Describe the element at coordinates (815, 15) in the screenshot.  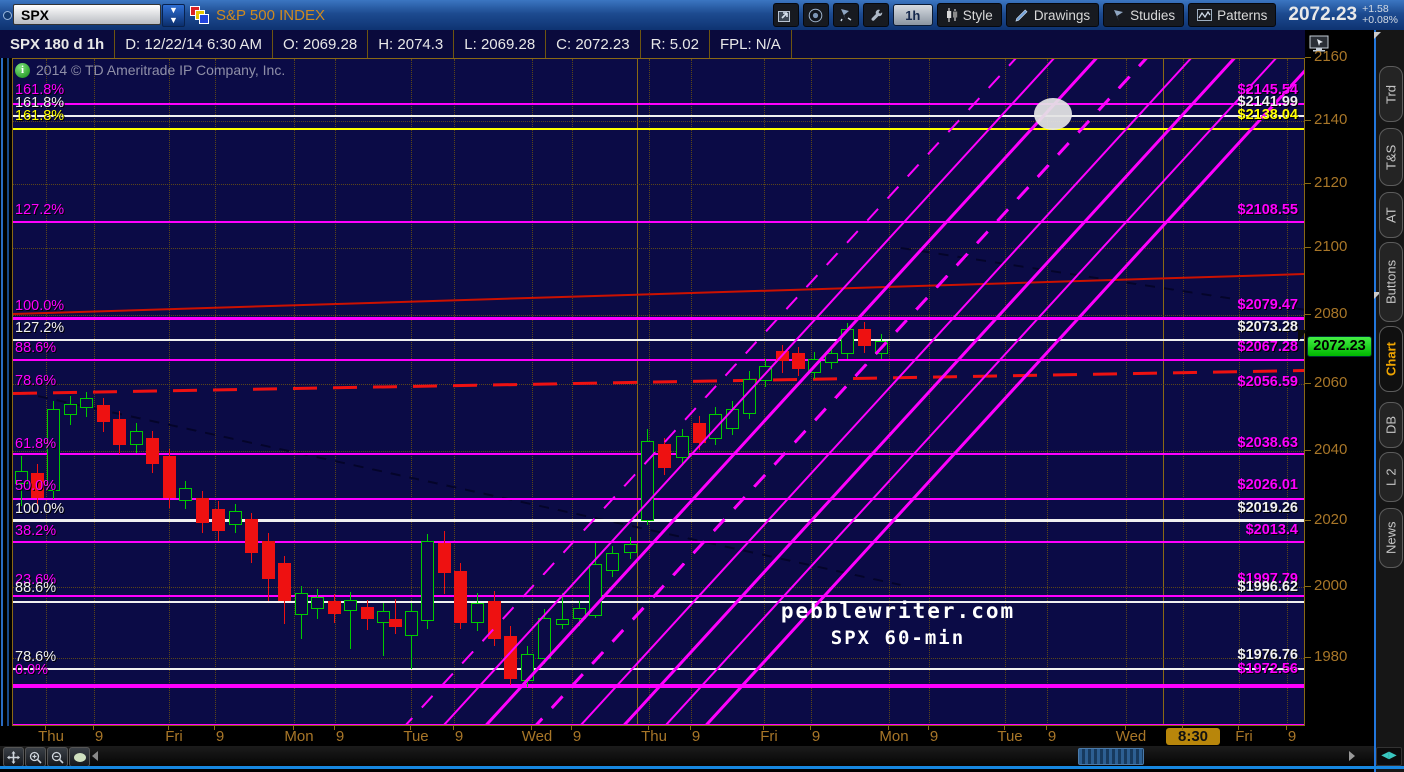
I see `record-icon` at that location.